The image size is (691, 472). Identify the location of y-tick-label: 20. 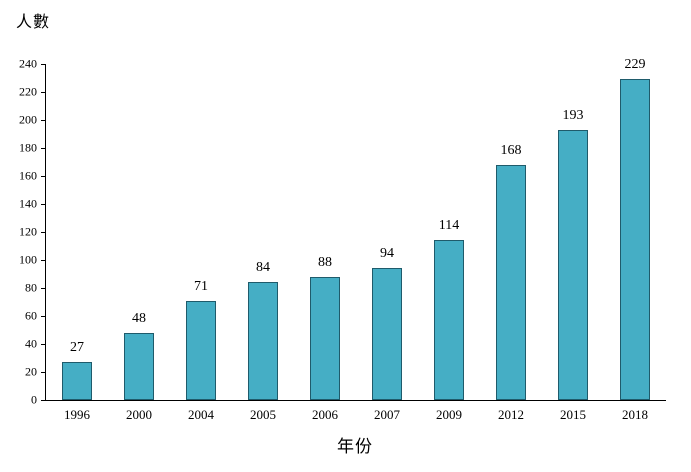
(31, 371).